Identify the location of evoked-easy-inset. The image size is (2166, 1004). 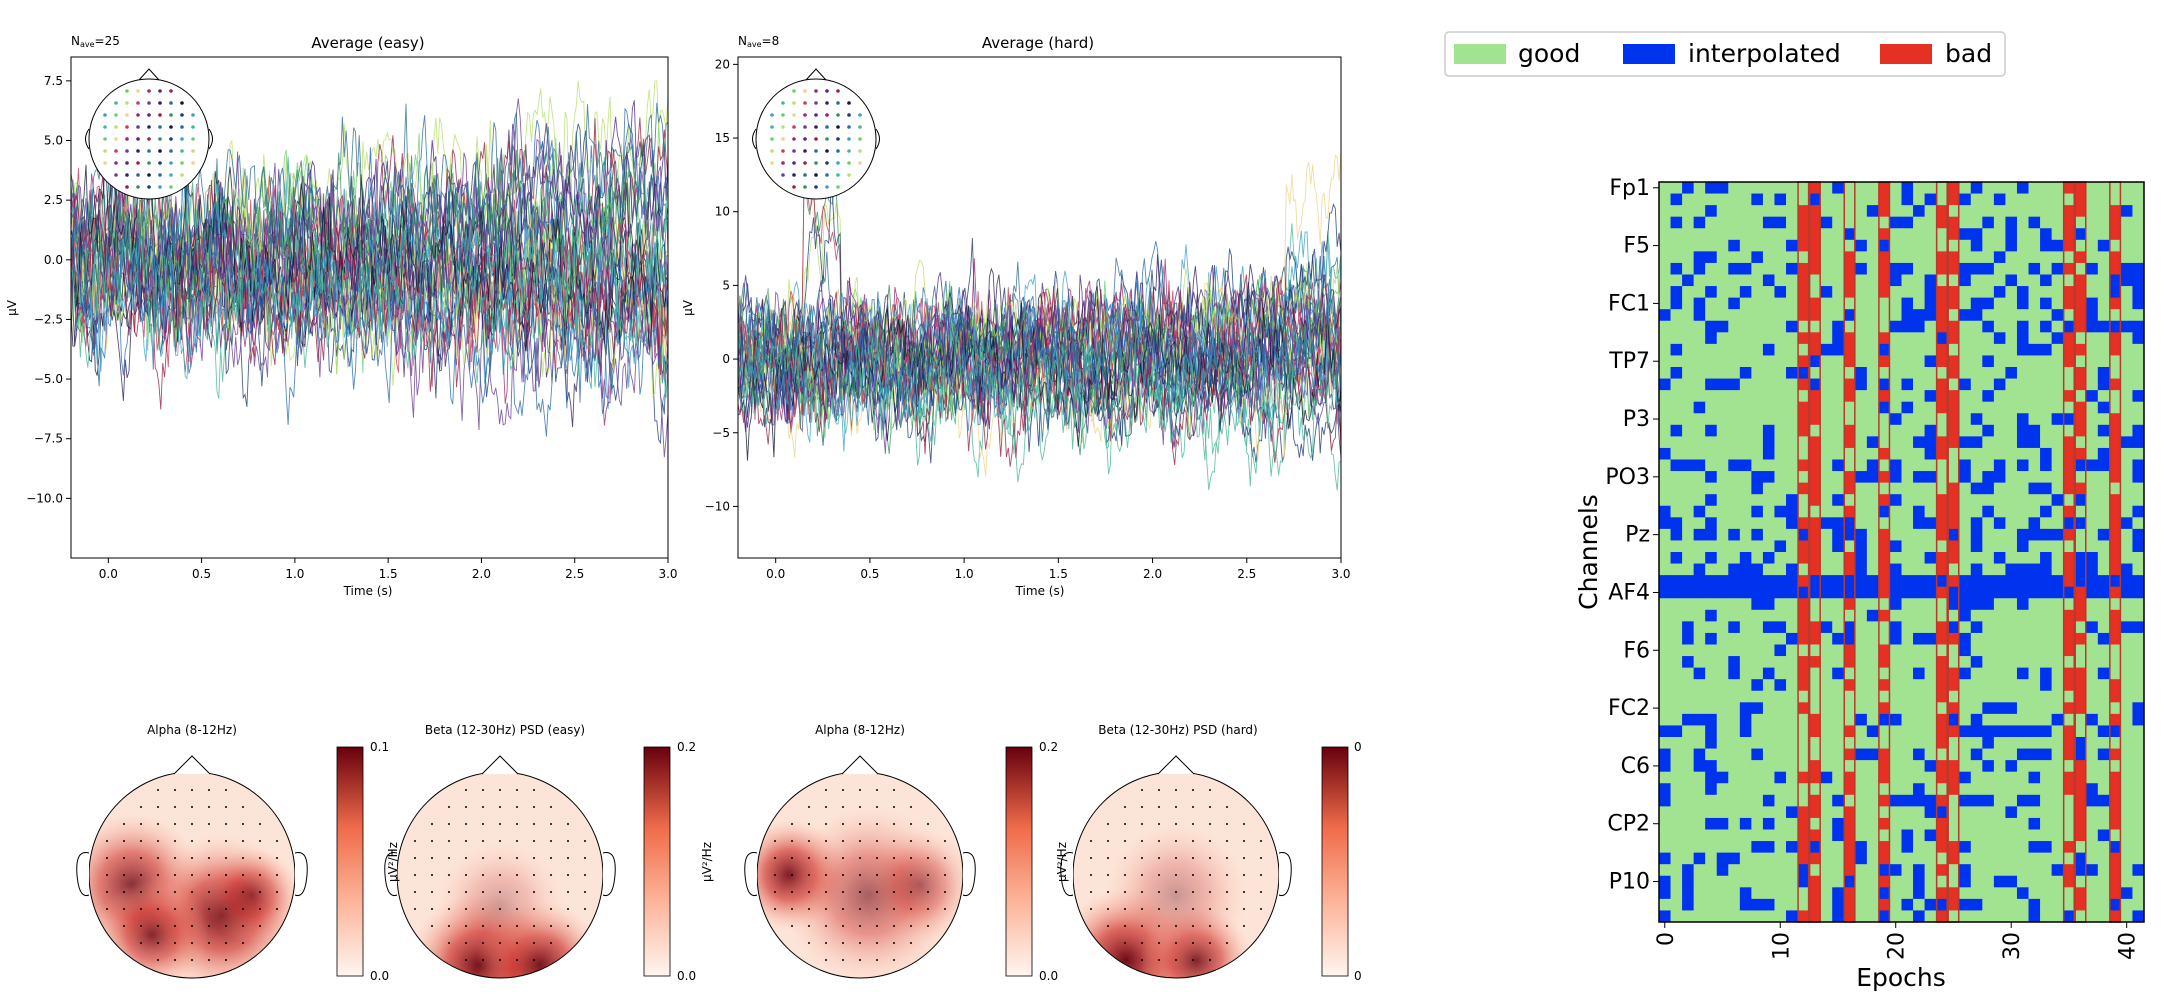
(149, 134).